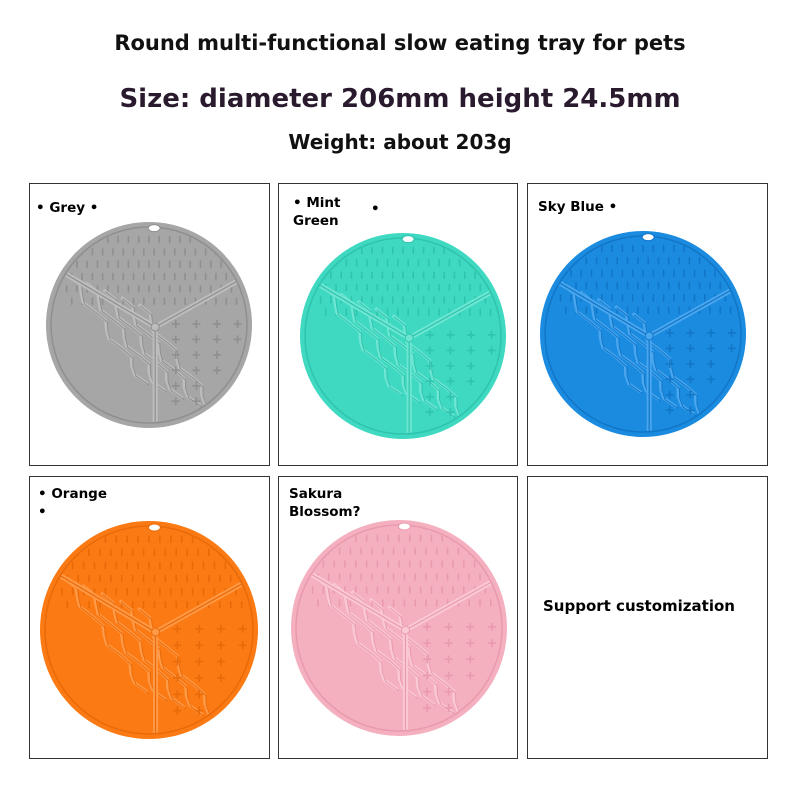 This screenshot has width=800, height=800. I want to click on variant-label: • Mint Green, so click(317, 212).